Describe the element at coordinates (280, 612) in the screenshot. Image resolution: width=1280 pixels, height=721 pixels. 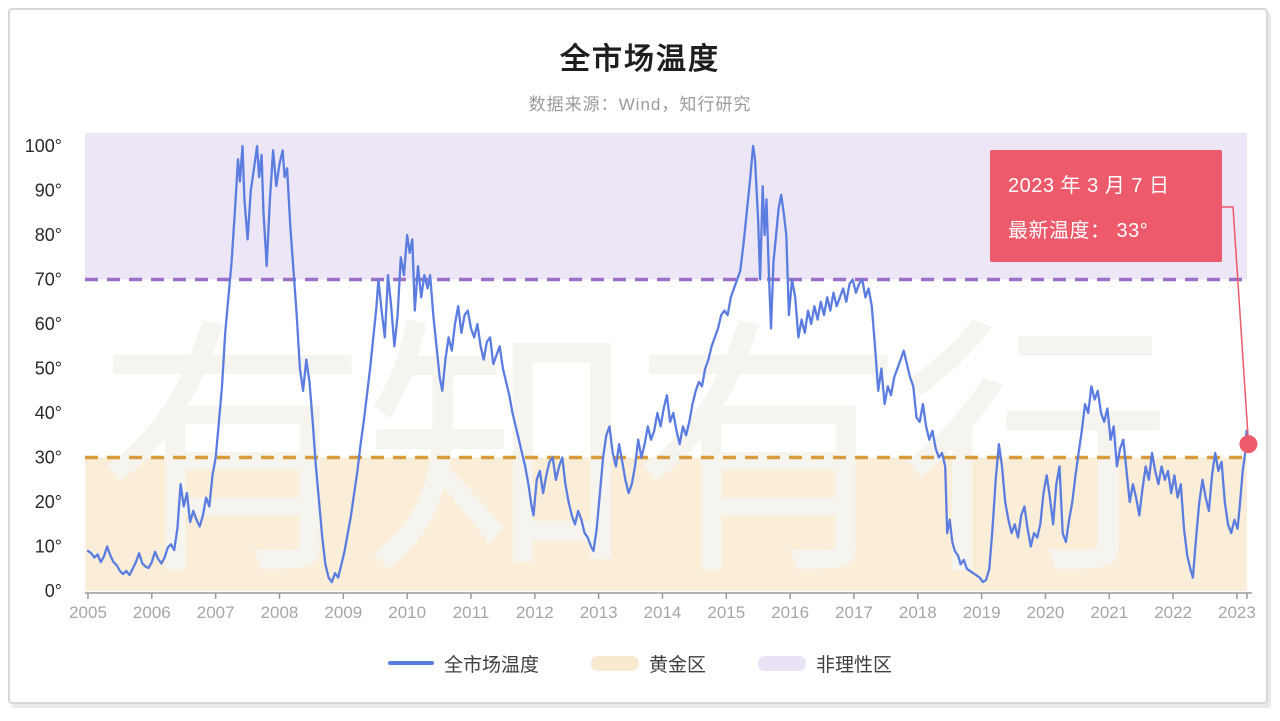
I see `x-tick-label: 2008` at that location.